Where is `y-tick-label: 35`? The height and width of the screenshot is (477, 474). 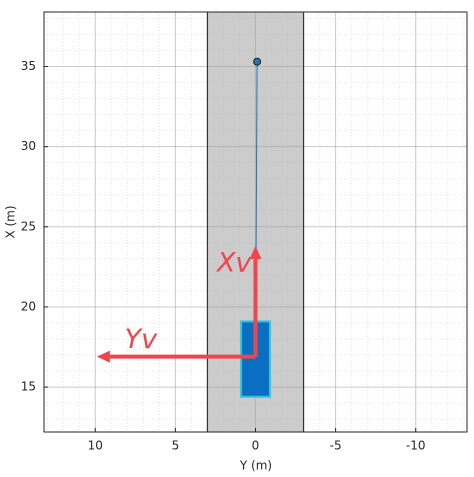
y-tick-label: 35 is located at coordinates (28, 66).